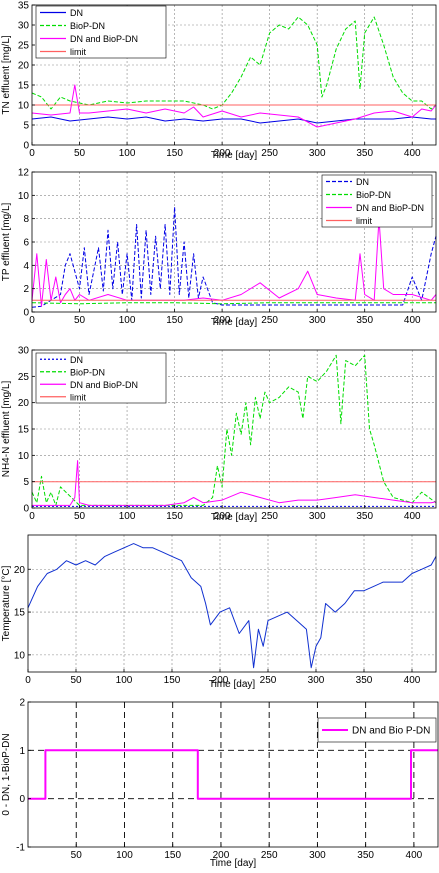 The image size is (439, 873). Describe the element at coordinates (6, 429) in the screenshot. I see `y-axis-label: NH4-N effluent [mg/L]` at that location.